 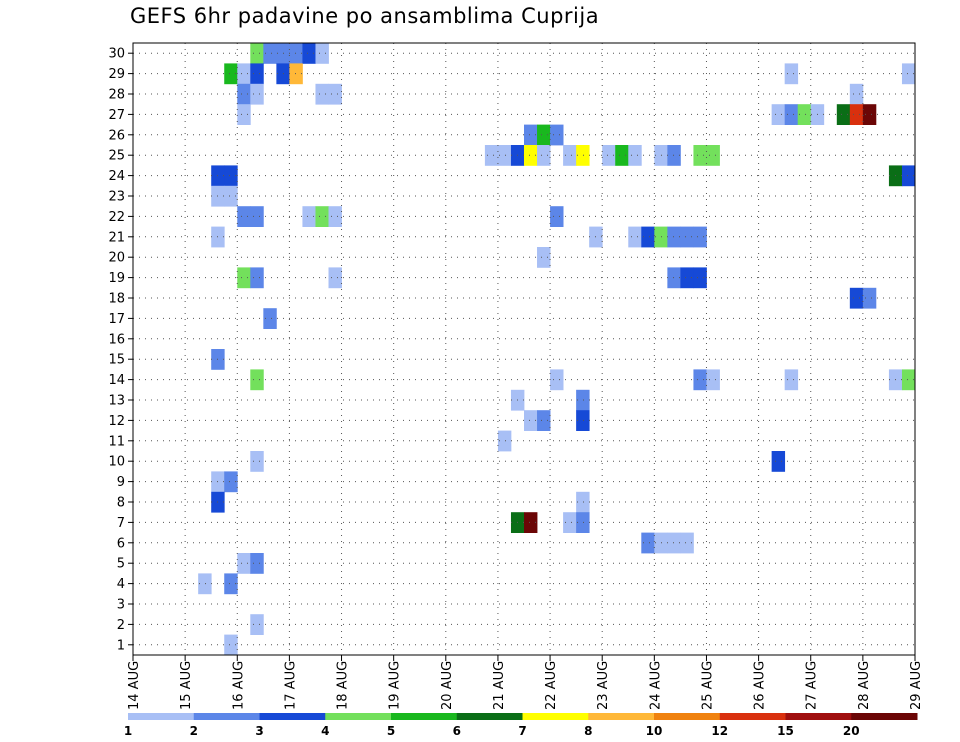 What do you see at coordinates (365, 16) in the screenshot?
I see `chart-title: GEFS 6hr padavine po ansamblima Cuprija` at bounding box center [365, 16].